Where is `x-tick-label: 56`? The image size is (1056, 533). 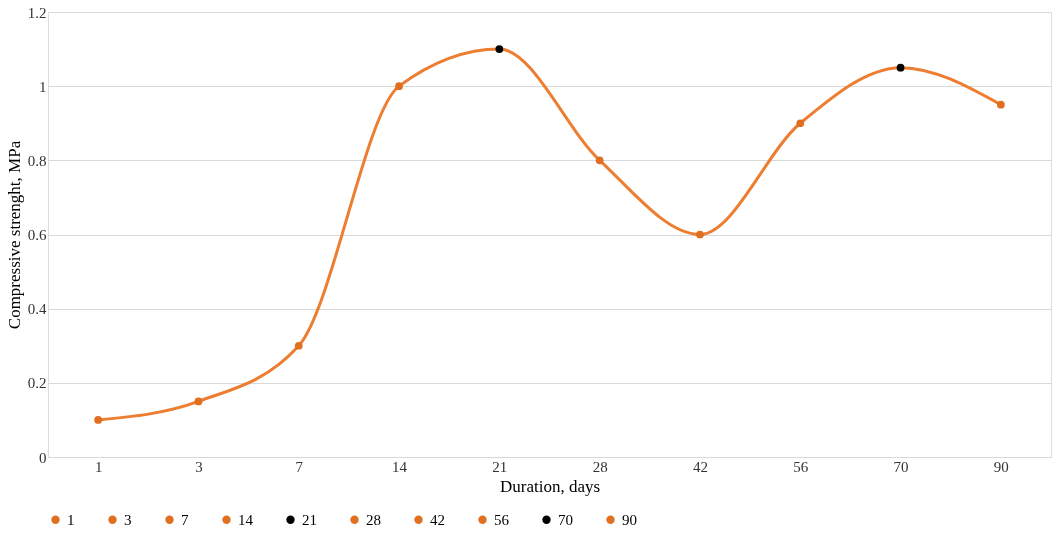 x-tick-label: 56 is located at coordinates (801, 466).